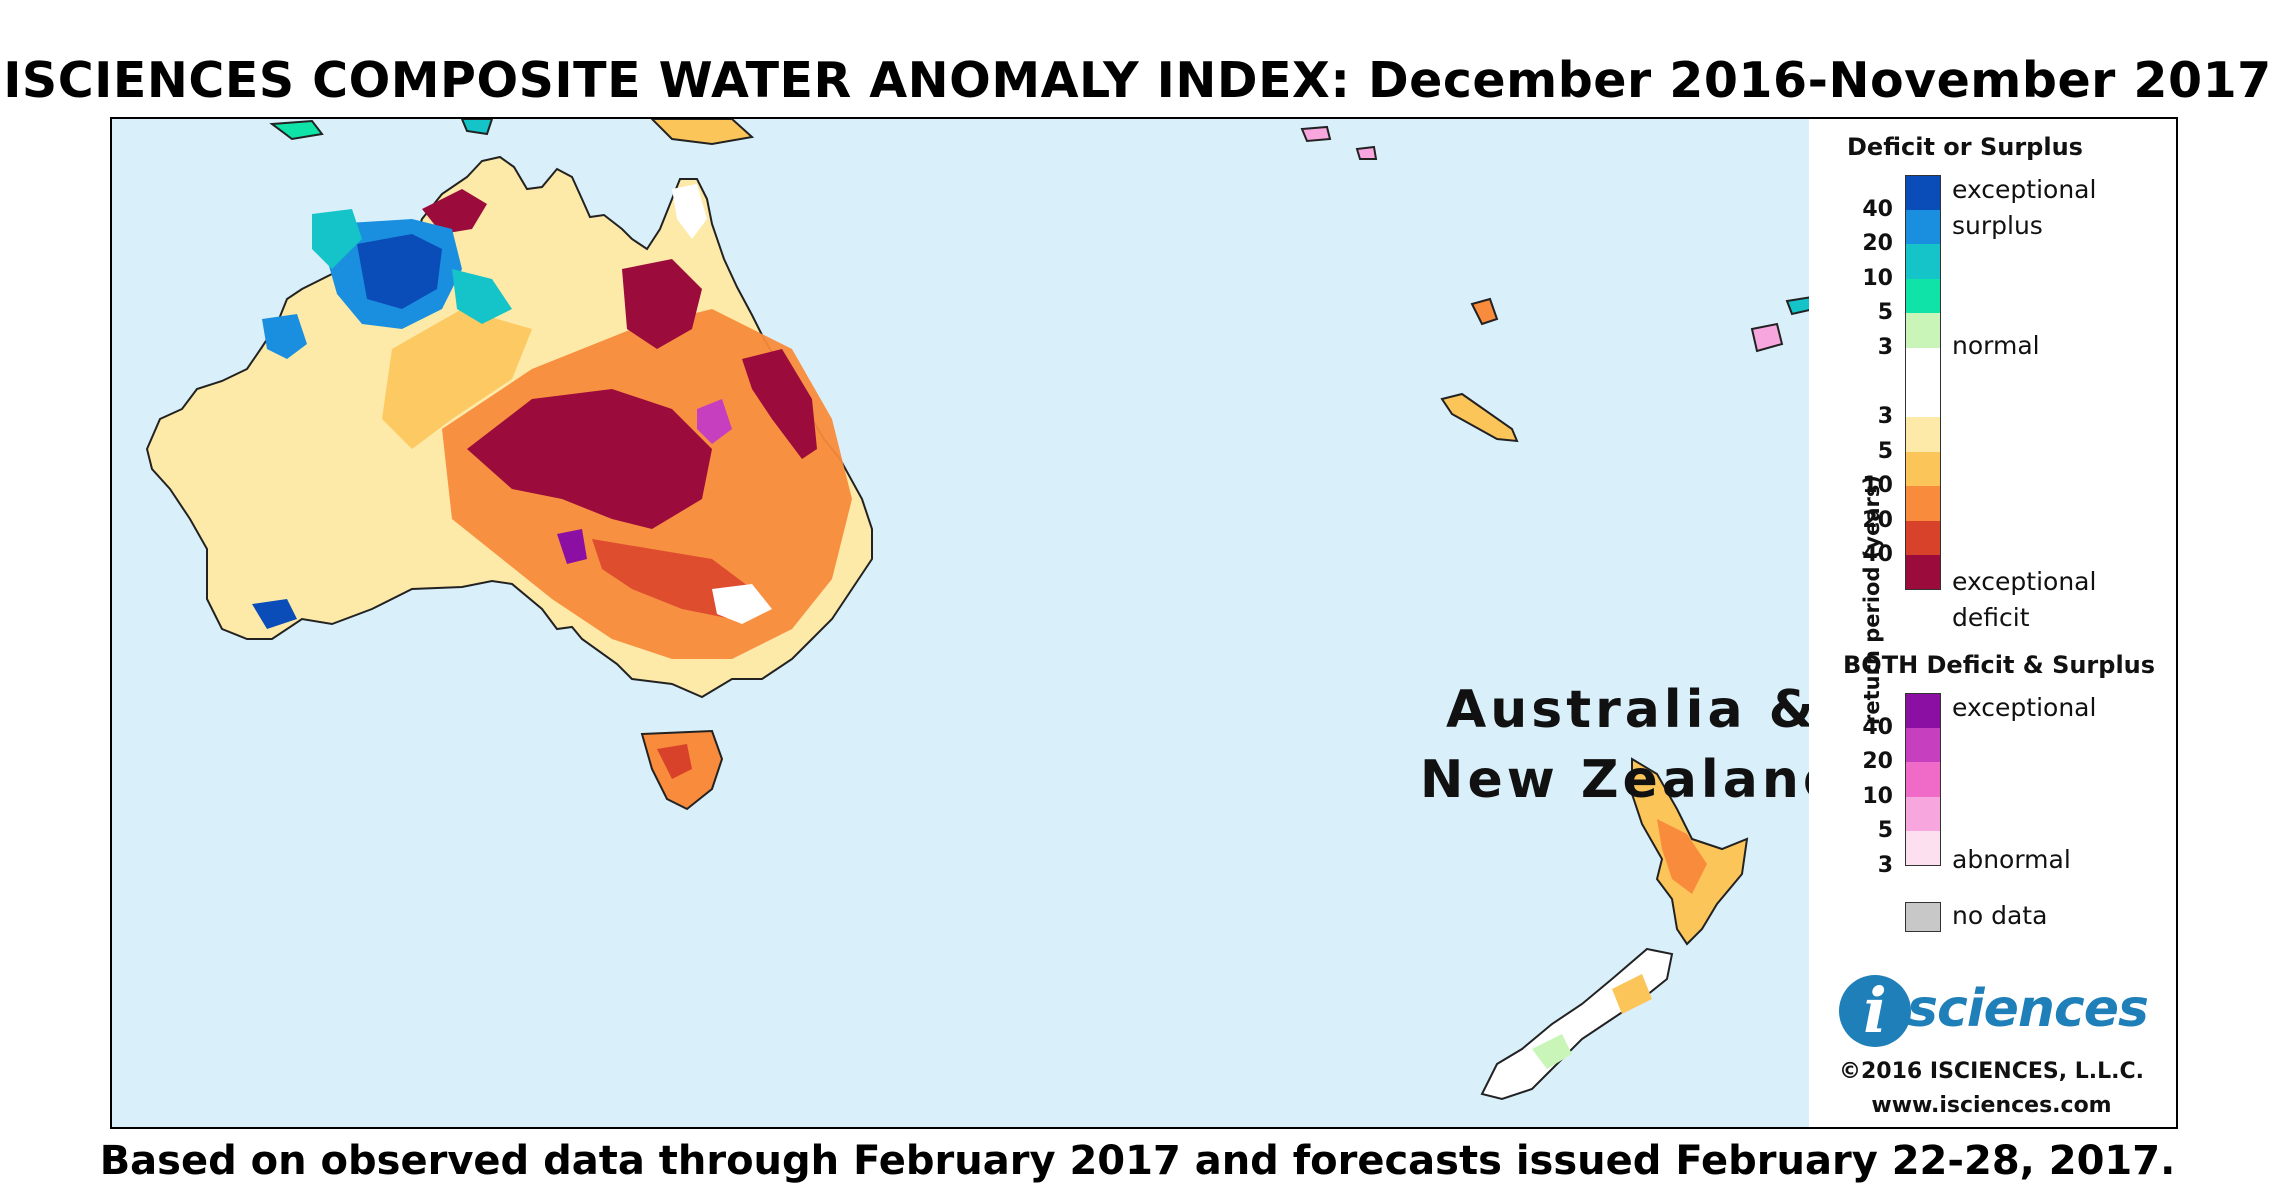 The image size is (2275, 1189). What do you see at coordinates (2011, 859) in the screenshot?
I see `both-label-bottom: abnormal` at bounding box center [2011, 859].